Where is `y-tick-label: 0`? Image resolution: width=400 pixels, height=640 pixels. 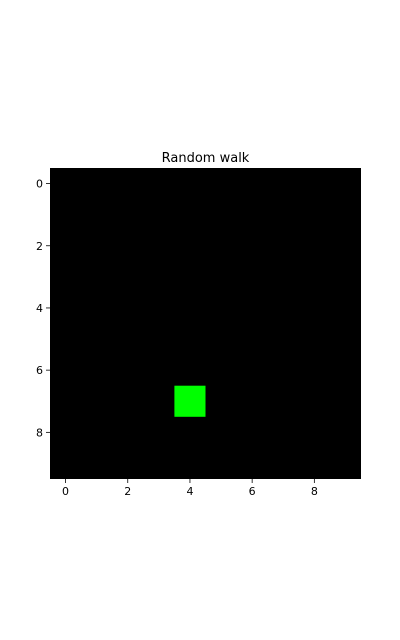
y-tick-label: 0 is located at coordinates (39, 184).